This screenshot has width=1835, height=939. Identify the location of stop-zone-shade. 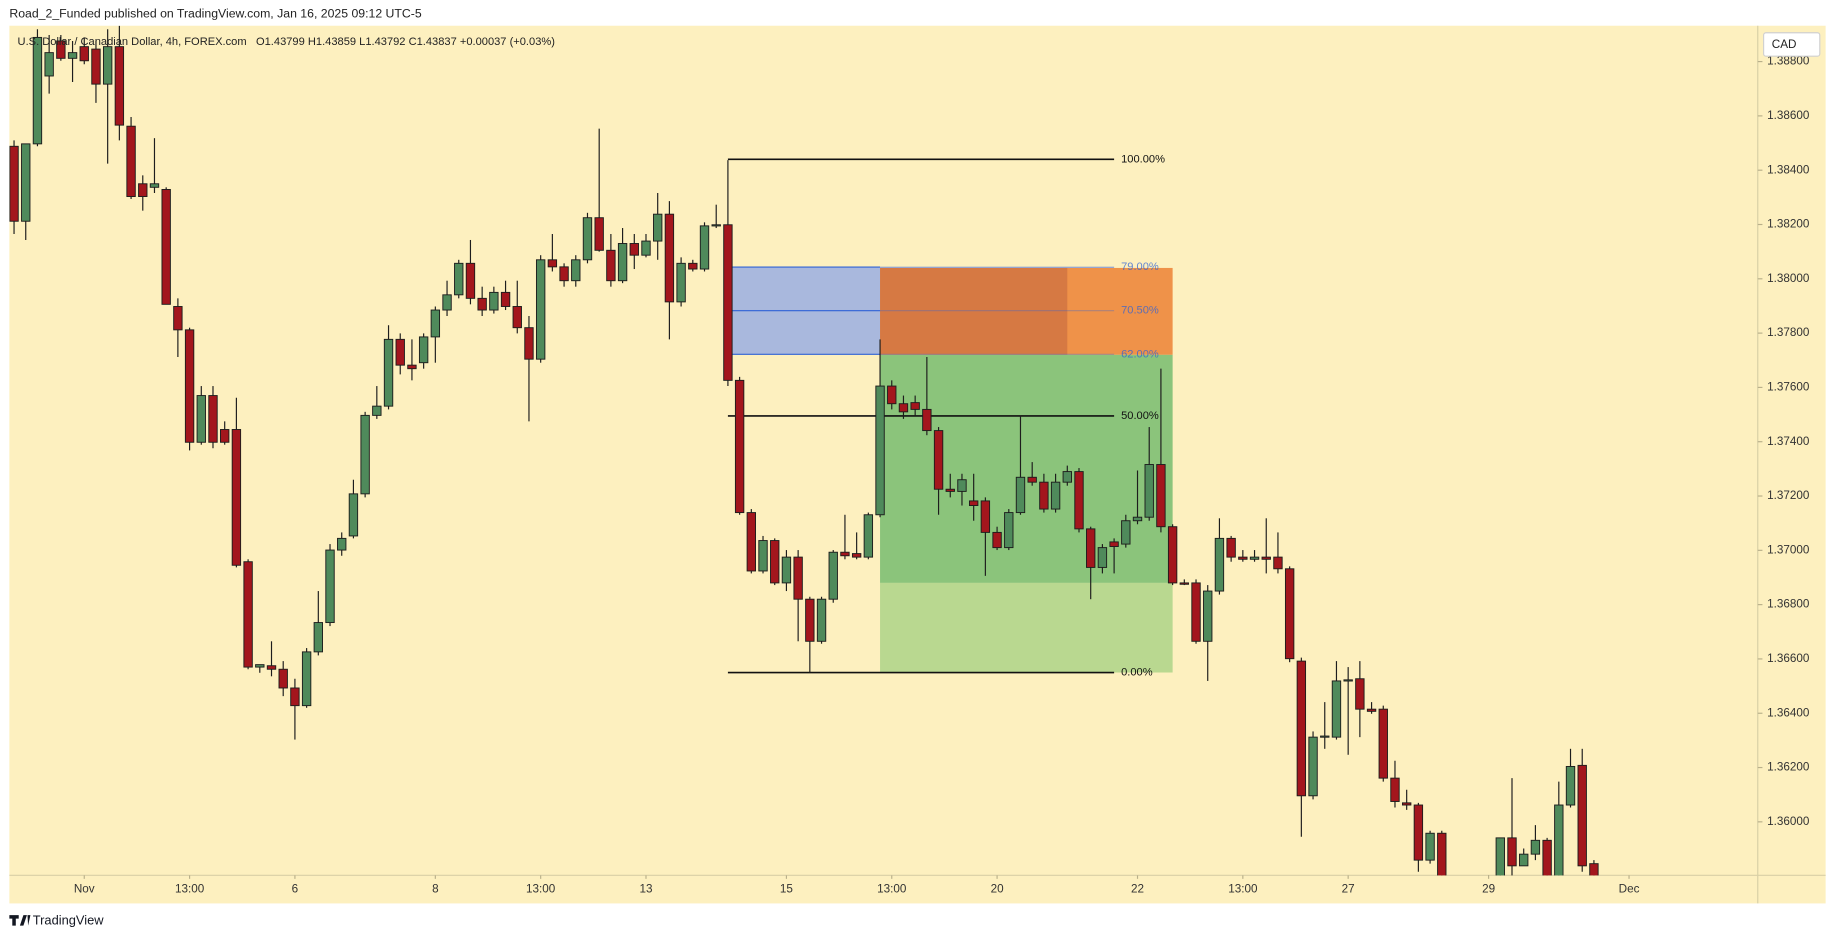
(974, 311).